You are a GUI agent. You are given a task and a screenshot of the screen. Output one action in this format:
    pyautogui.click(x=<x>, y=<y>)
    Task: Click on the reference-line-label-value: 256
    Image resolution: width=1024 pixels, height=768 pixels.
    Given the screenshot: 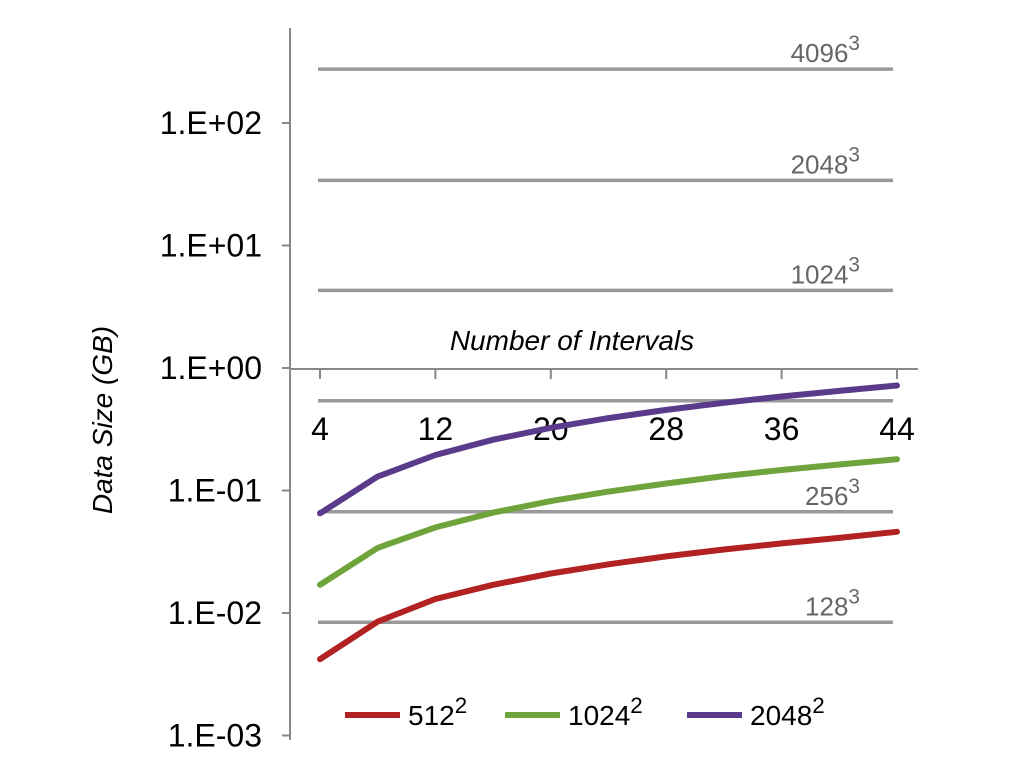 What is the action you would take?
    pyautogui.click(x=826, y=496)
    